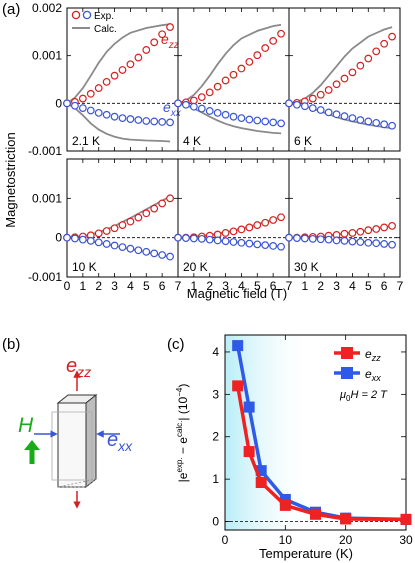  Describe the element at coordinates (105, 29) in the screenshot. I see `legend-calc-label: Calc.` at that location.